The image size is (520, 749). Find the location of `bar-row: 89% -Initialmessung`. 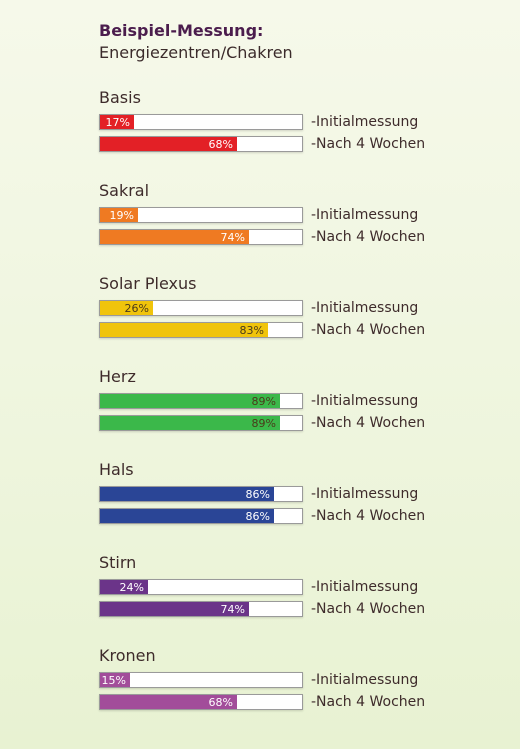

bar-row: 89% -Initialmessung is located at coordinates (299, 401).